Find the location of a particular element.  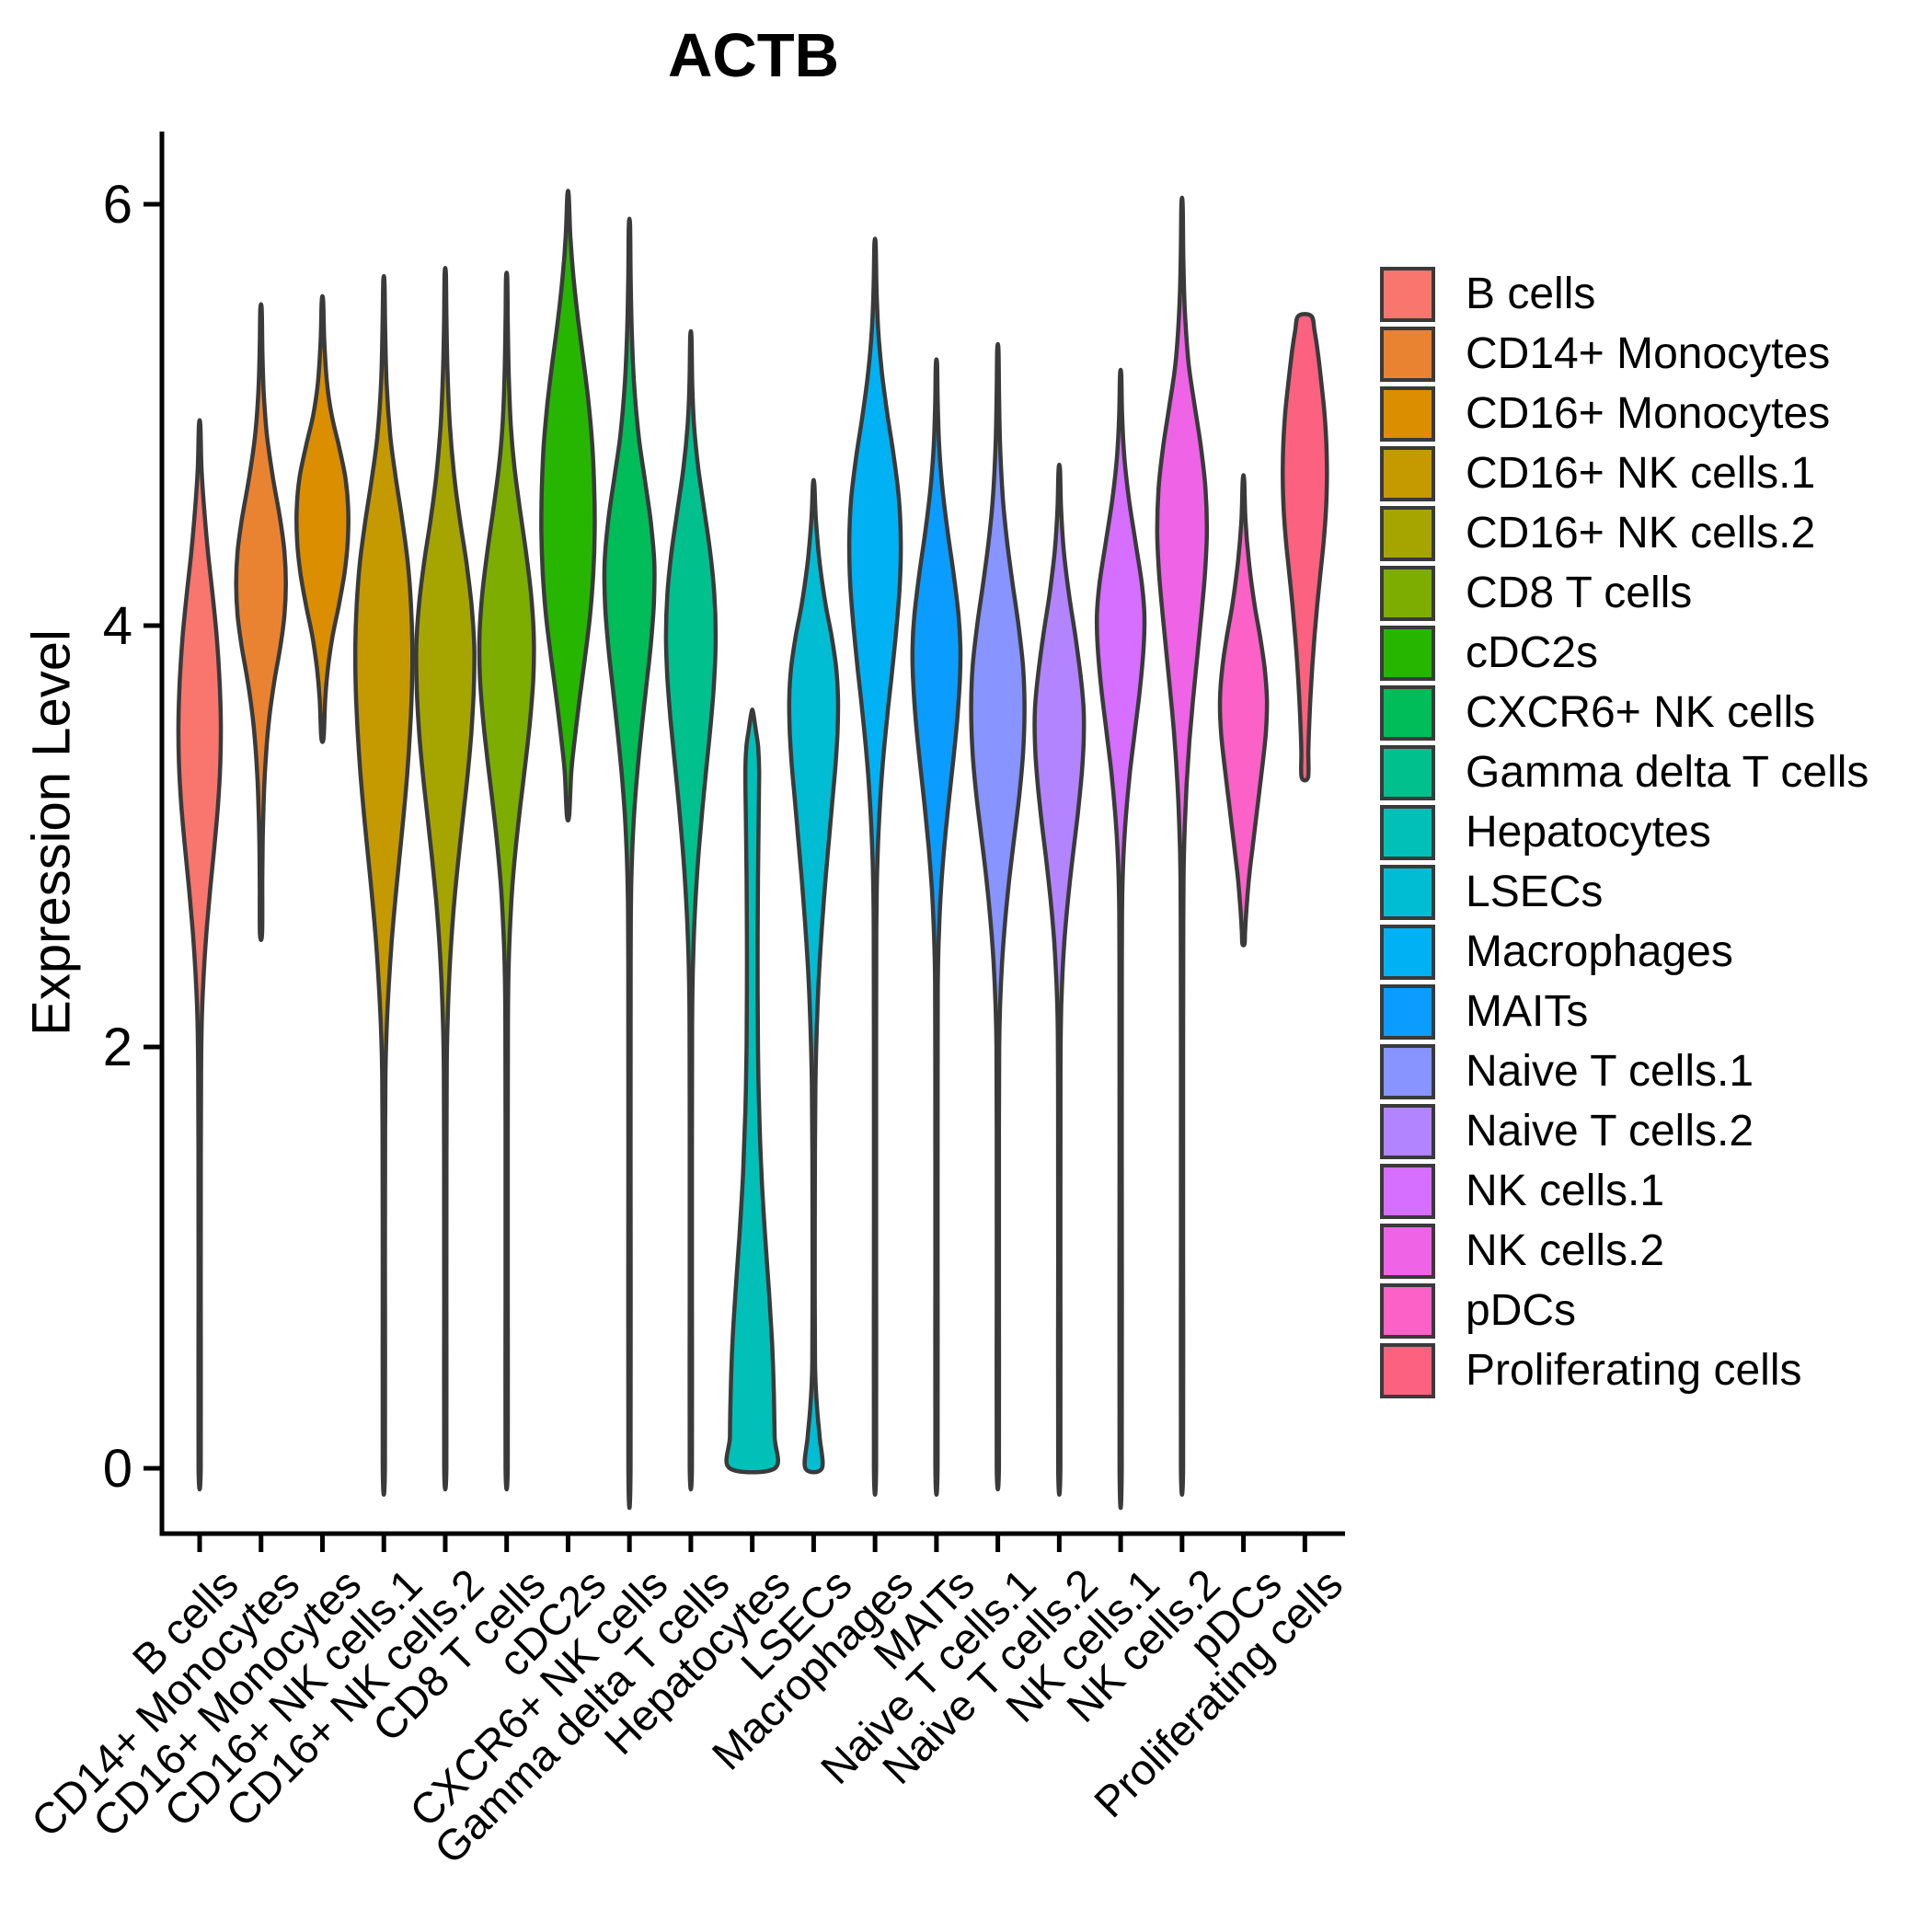

legend-item: Hepatocytes is located at coordinates (1545, 832).